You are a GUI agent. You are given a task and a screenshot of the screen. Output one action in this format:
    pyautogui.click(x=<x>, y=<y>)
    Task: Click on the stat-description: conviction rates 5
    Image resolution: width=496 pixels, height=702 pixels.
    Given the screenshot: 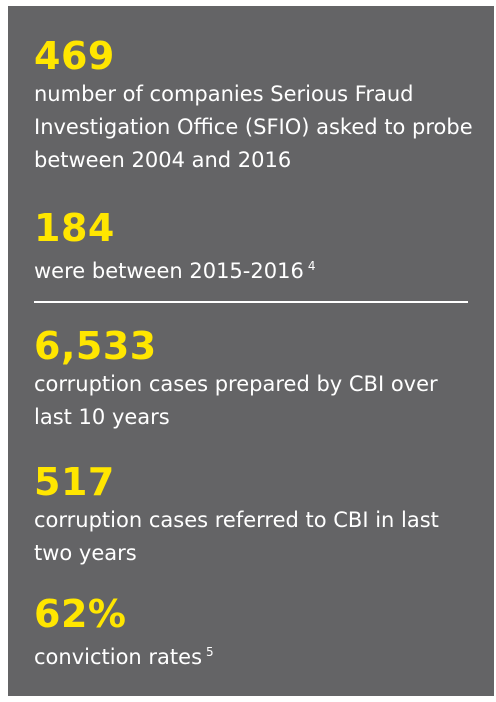 What is the action you would take?
    pyautogui.click(x=124, y=657)
    